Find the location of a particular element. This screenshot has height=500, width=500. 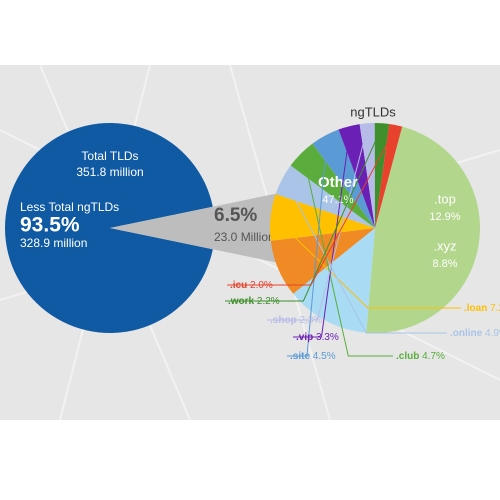

amount-label: 328.9 million is located at coordinates (53, 243).